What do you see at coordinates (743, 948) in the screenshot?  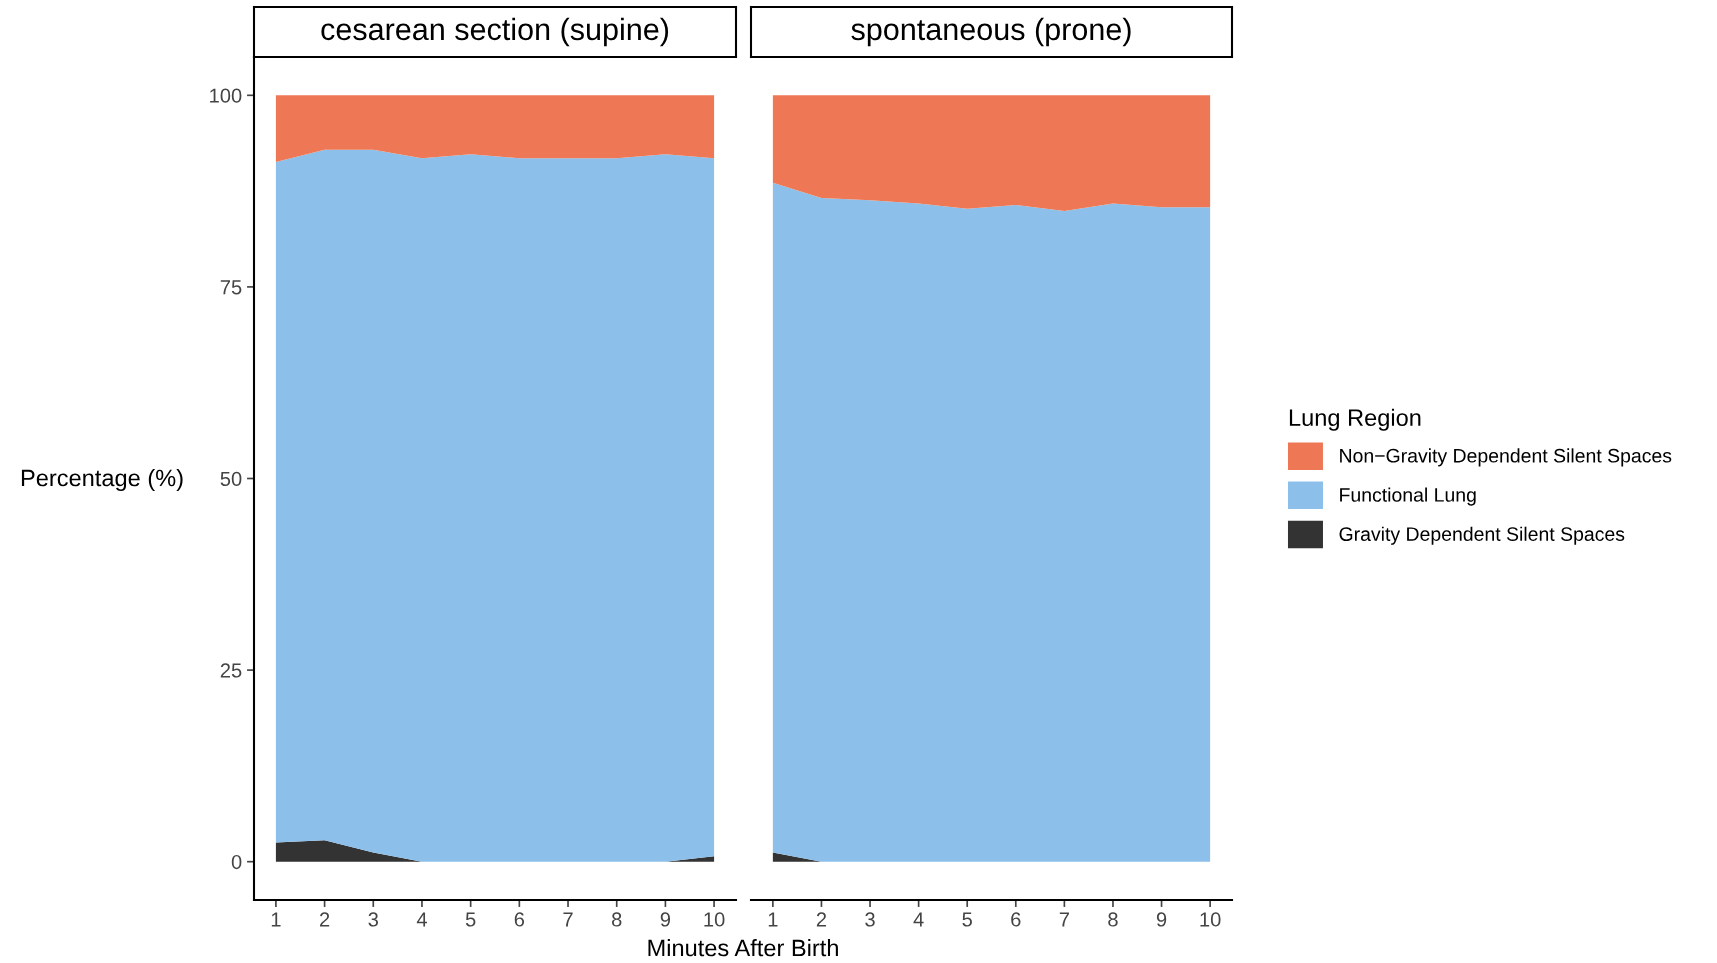 I see `x-axis-title: Minutes After Birth` at bounding box center [743, 948].